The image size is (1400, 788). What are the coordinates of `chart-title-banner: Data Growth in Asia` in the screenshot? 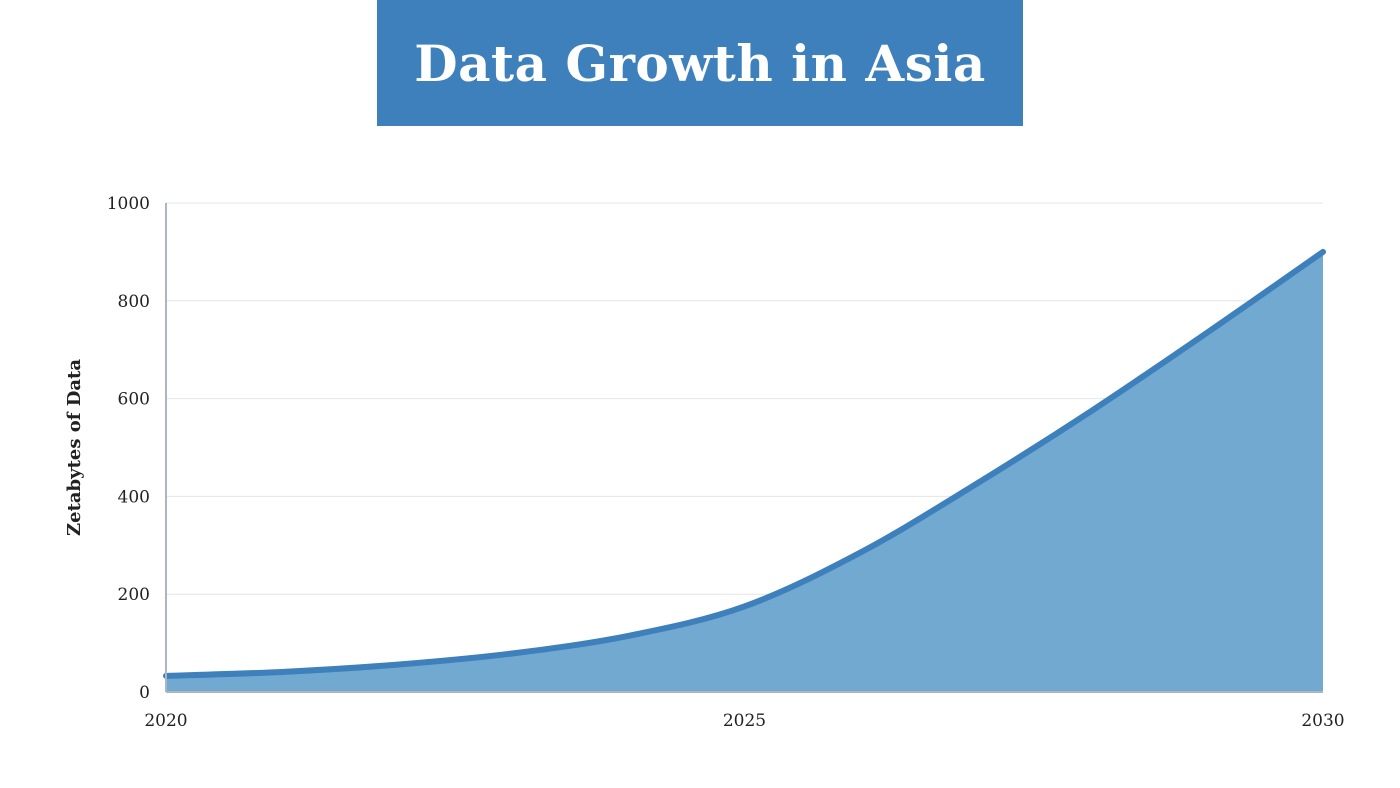 It's located at (700, 63).